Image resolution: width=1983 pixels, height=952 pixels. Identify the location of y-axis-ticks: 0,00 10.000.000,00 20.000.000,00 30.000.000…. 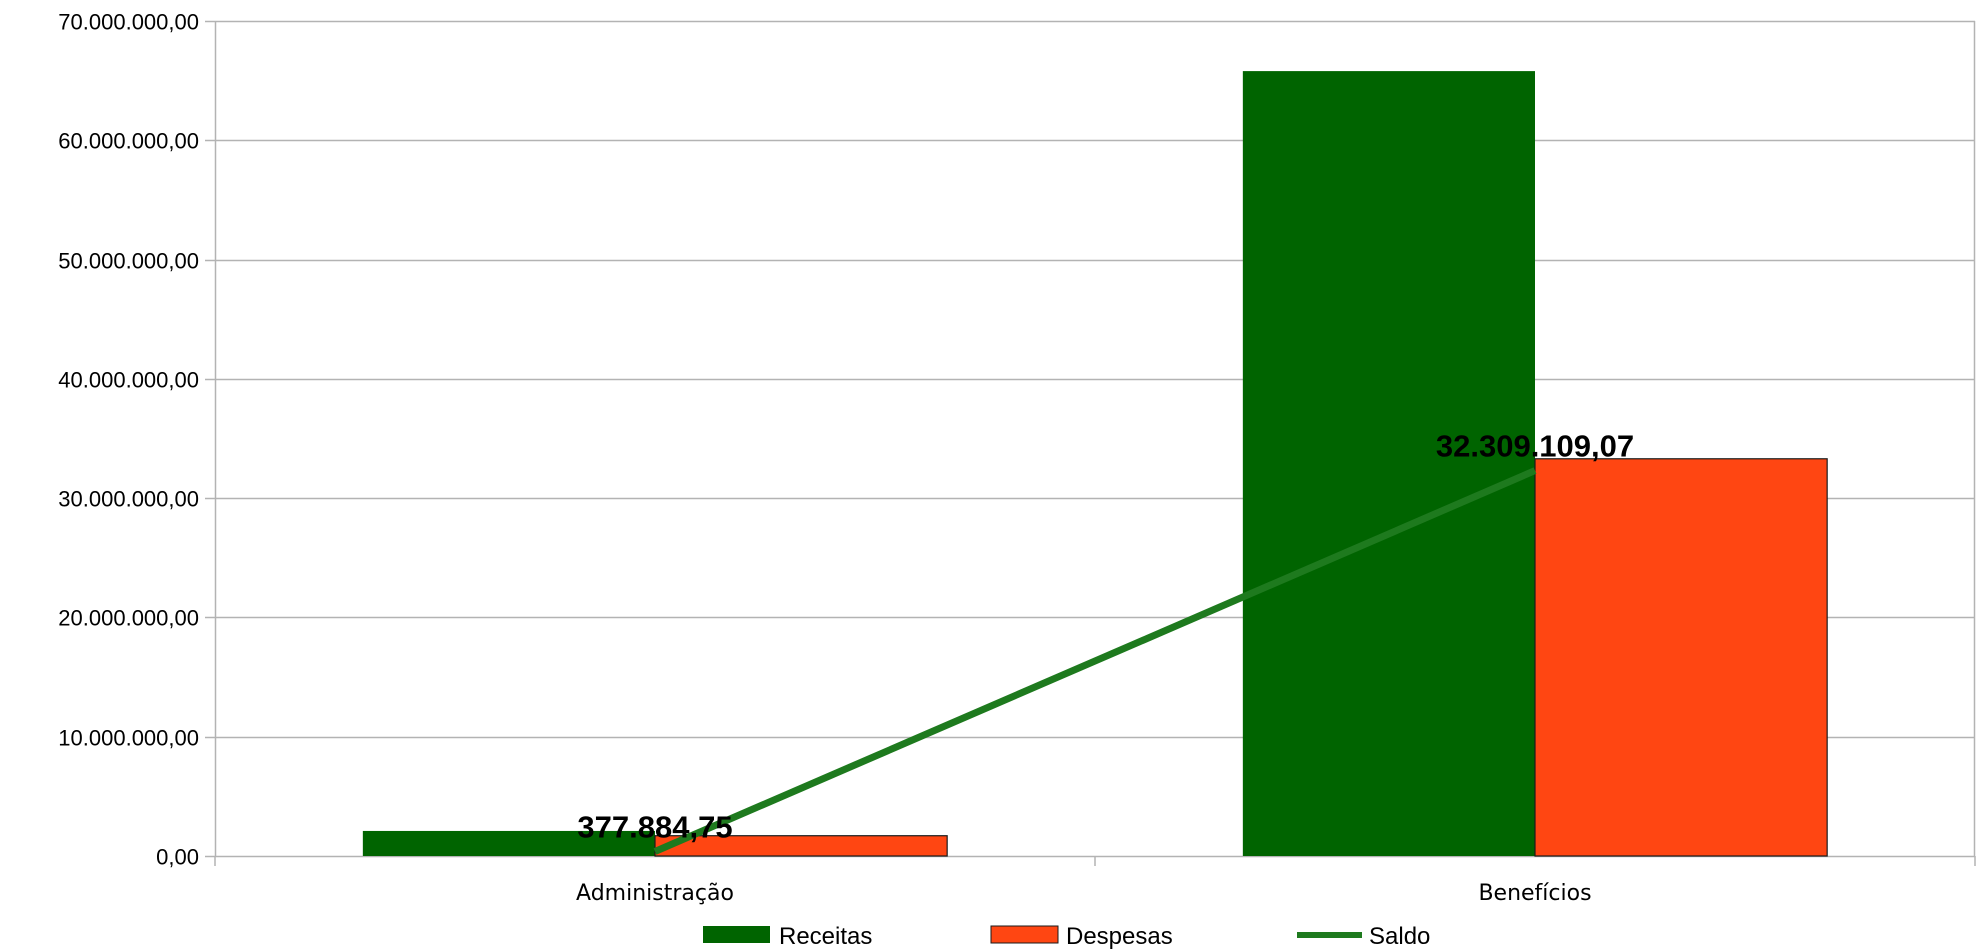
(136, 440).